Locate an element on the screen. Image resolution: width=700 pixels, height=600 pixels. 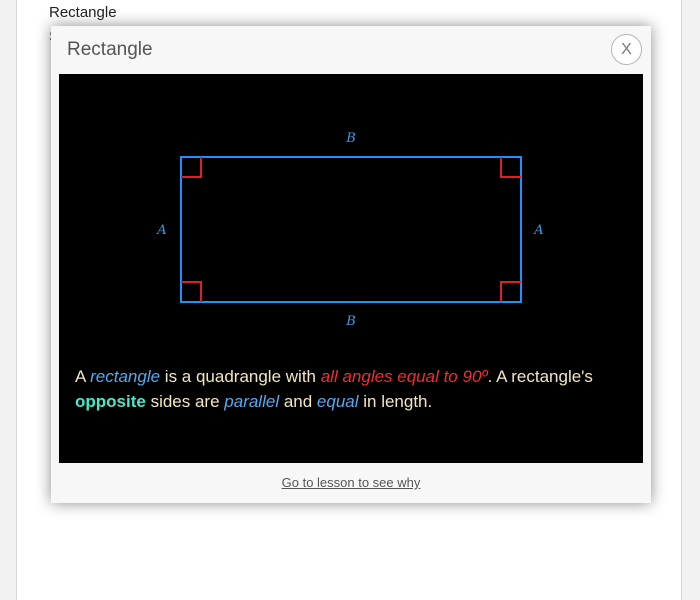
definition-text: sides are is located at coordinates (185, 401).